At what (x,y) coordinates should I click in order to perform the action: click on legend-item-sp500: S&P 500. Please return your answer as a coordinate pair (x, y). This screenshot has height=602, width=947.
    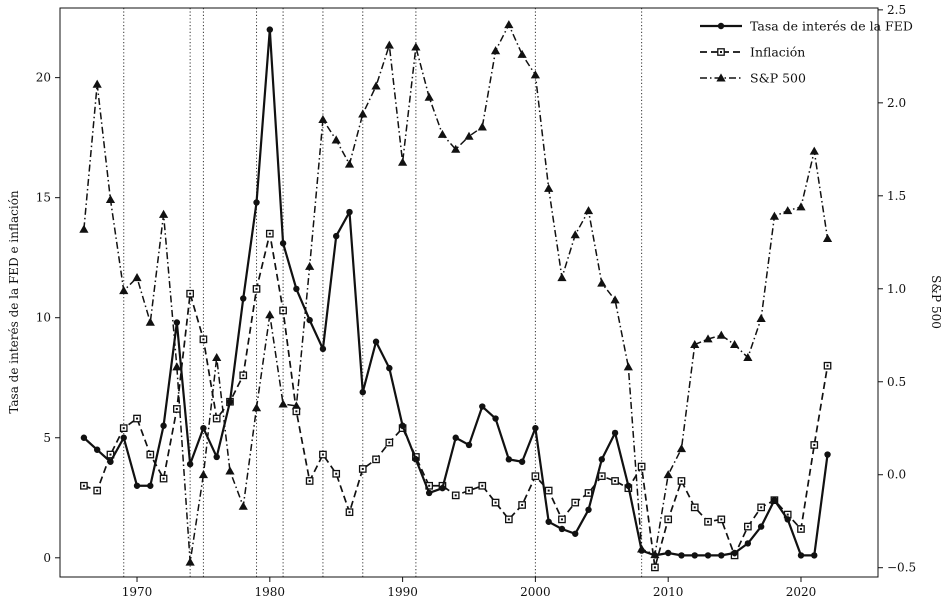
    Looking at the image, I should click on (753, 78).